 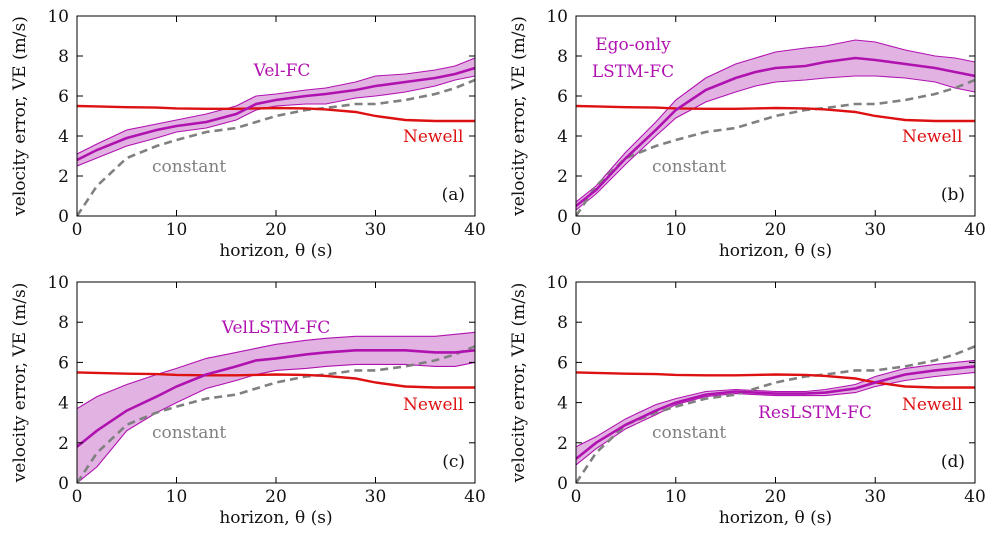 I want to click on model-label: Vel-FC, so click(x=282, y=71).